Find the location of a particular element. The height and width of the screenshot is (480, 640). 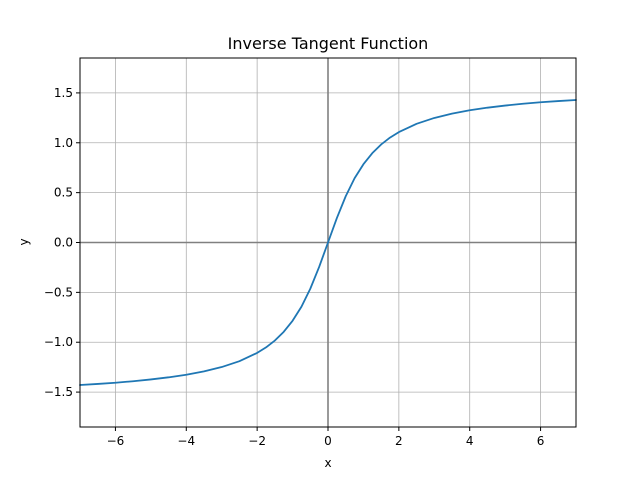

x-tick-label: −6 is located at coordinates (116, 441).